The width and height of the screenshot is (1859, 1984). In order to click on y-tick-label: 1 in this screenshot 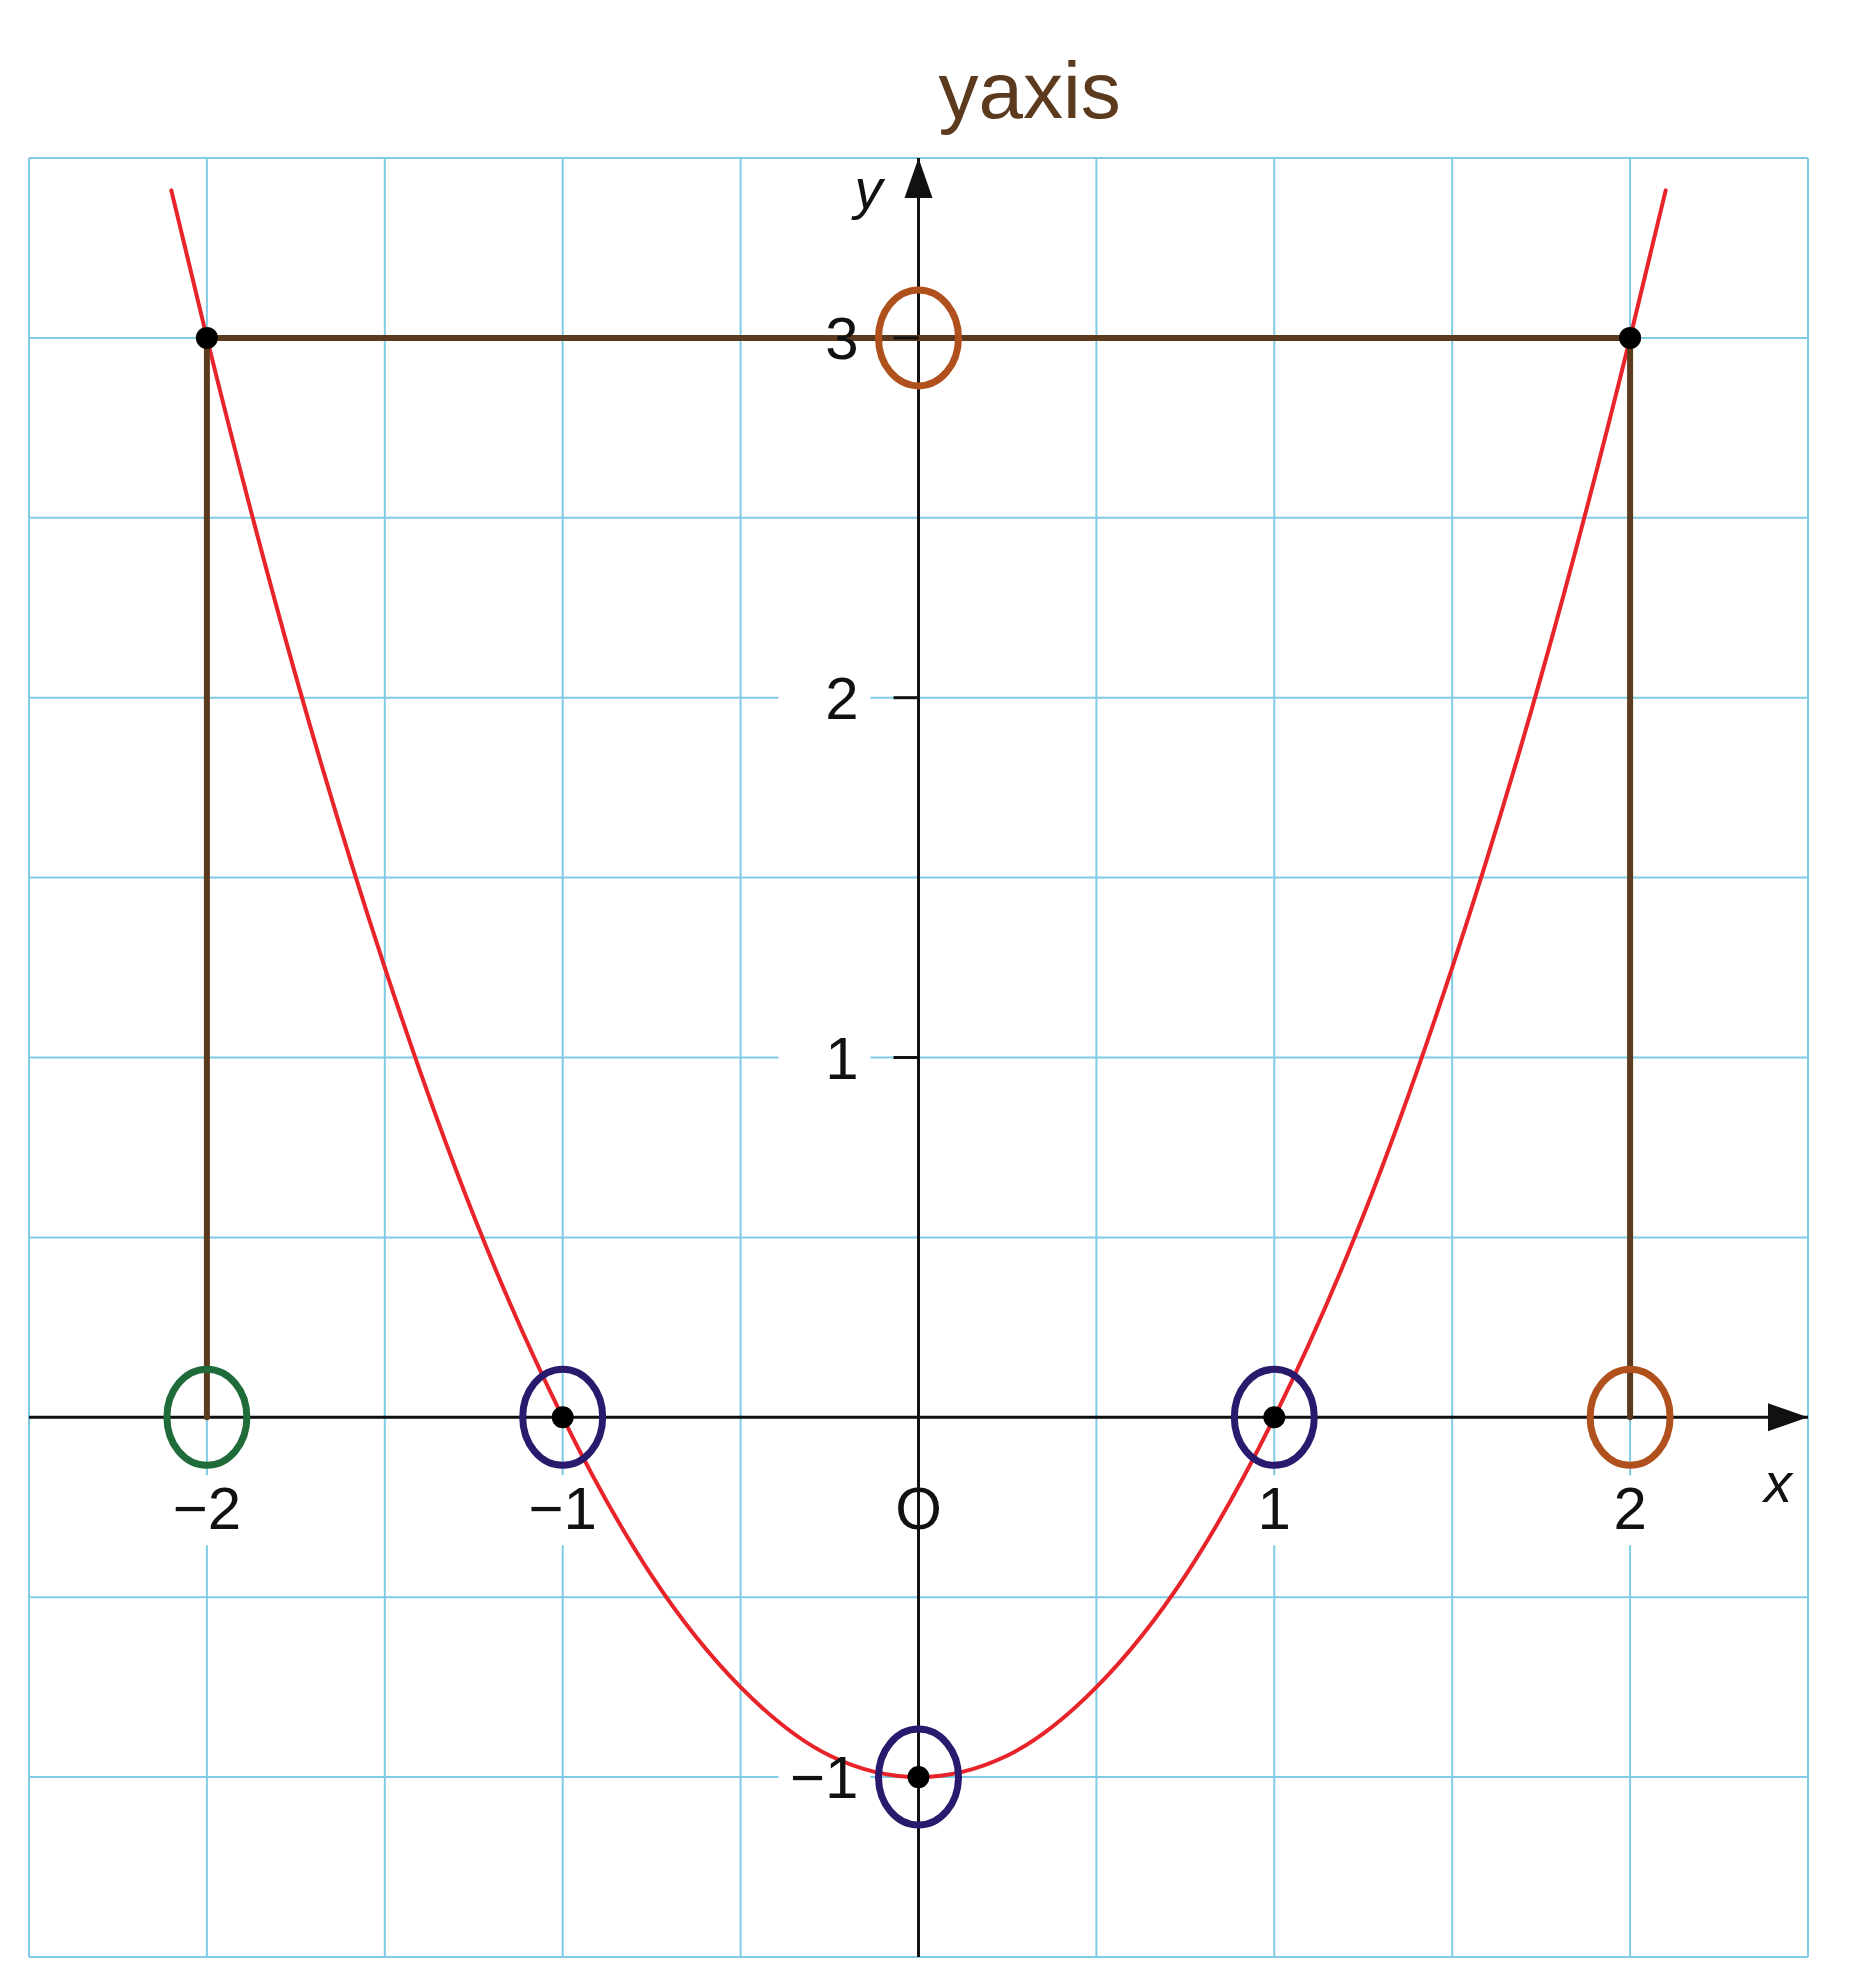, I will do `click(842, 1058)`.